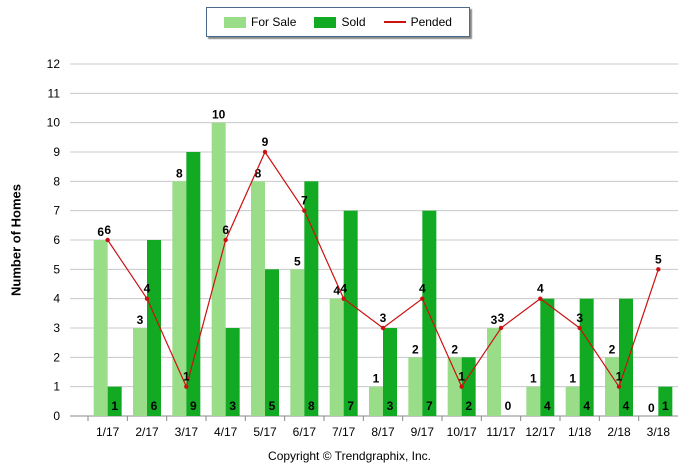 The width and height of the screenshot is (699, 473). I want to click on x-tick-label: 11/17, so click(500, 432).